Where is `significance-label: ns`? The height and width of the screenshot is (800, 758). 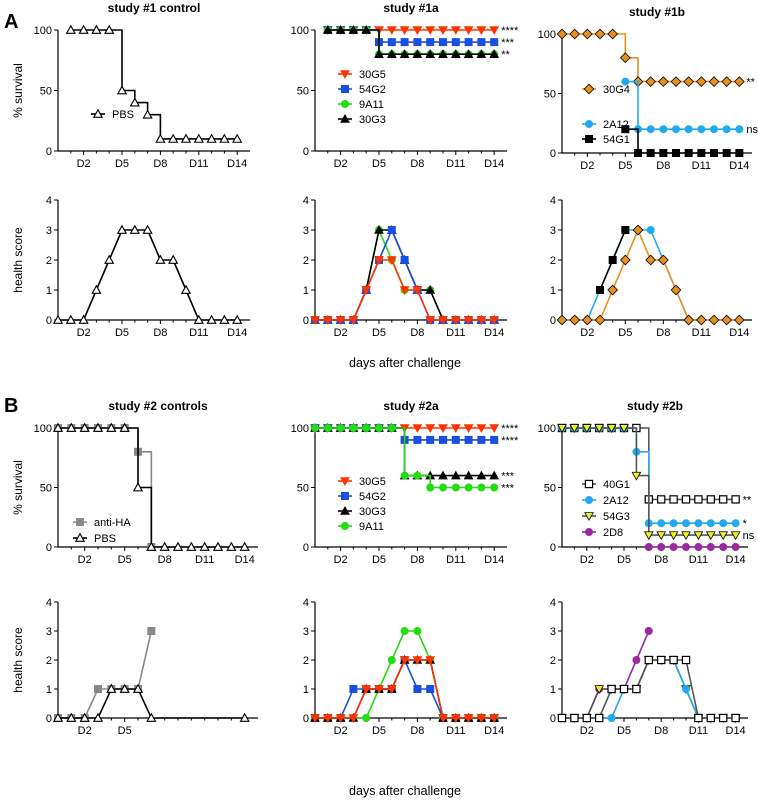 significance-label: ns is located at coordinates (749, 536).